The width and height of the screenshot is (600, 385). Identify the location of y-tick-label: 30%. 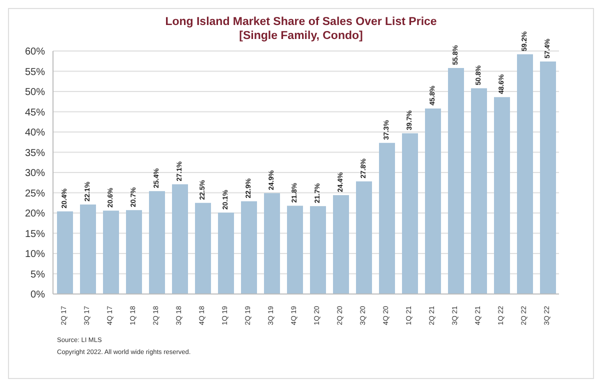
(35, 174).